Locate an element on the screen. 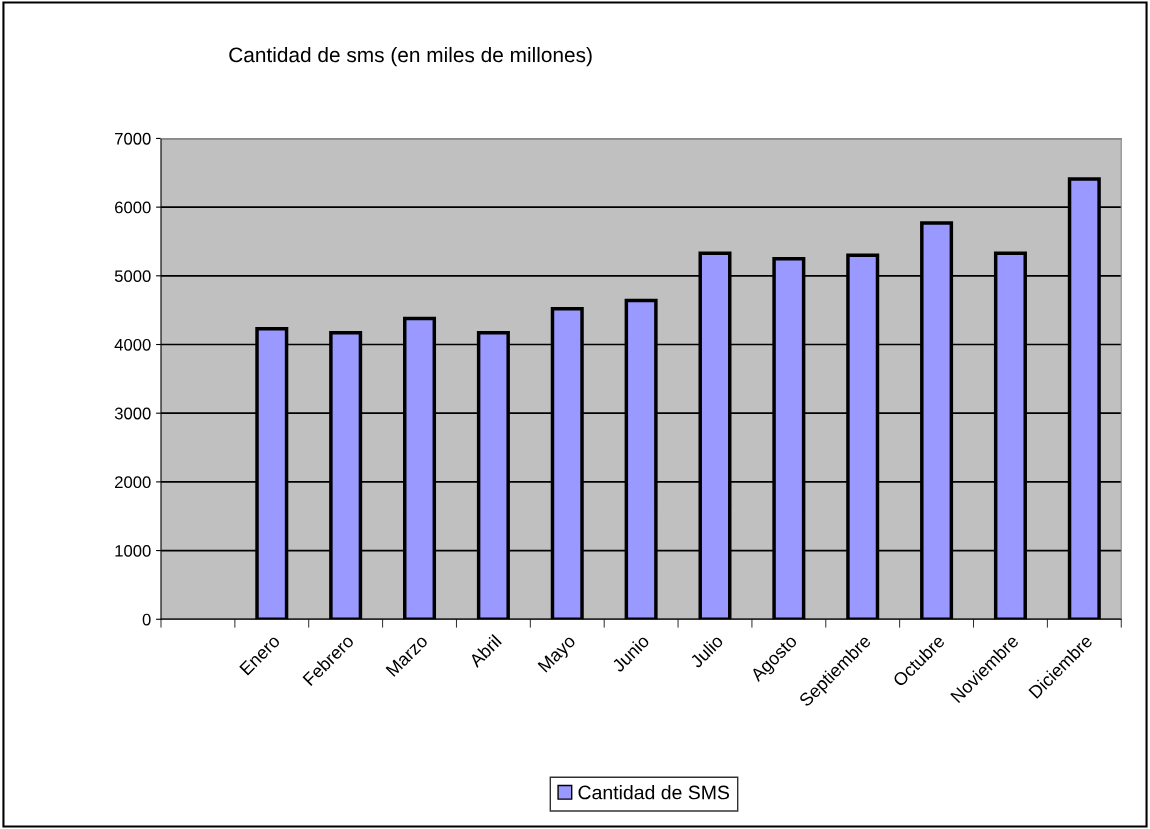 The width and height of the screenshot is (1150, 829). y-tick-label: 0 is located at coordinates (146, 619).